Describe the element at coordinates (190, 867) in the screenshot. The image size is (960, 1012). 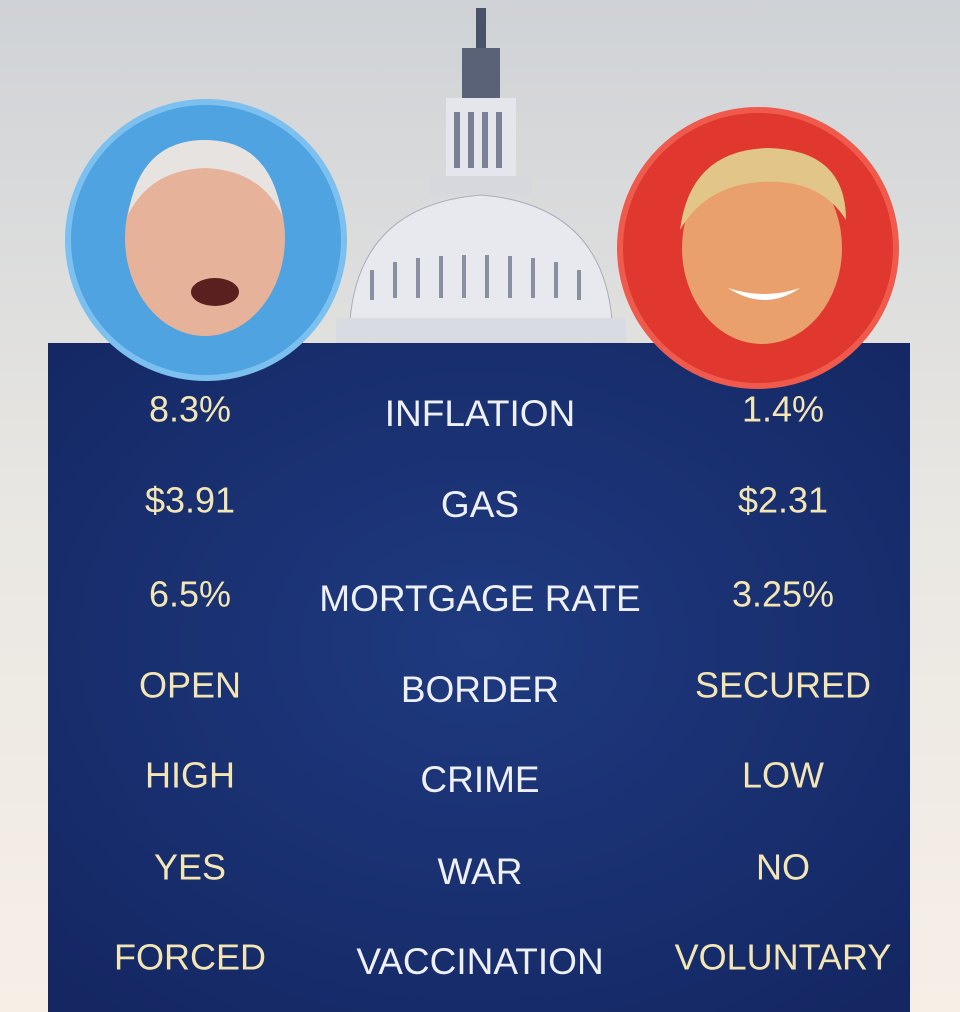
I see `left-value: YES` at that location.